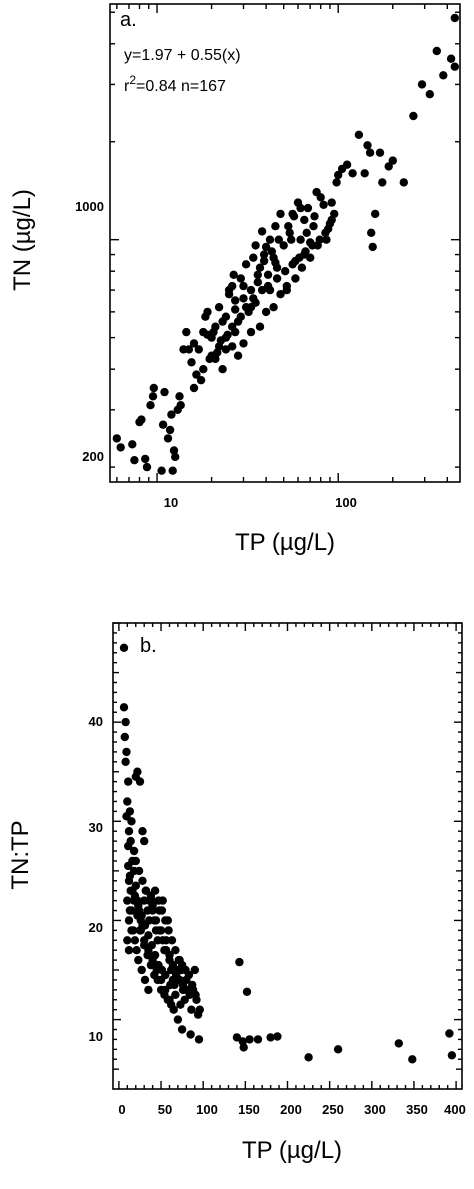 The image size is (474, 1189). What do you see at coordinates (89, 206) in the screenshot?
I see `panel-a-ytick-label-1000: 1000` at bounding box center [89, 206].